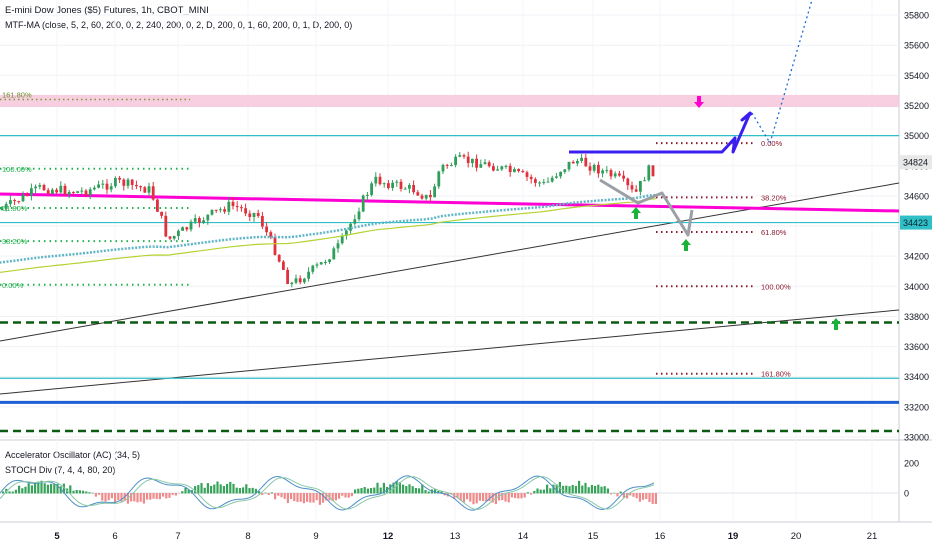  I want to click on x-tick-label: 5, so click(57, 536).